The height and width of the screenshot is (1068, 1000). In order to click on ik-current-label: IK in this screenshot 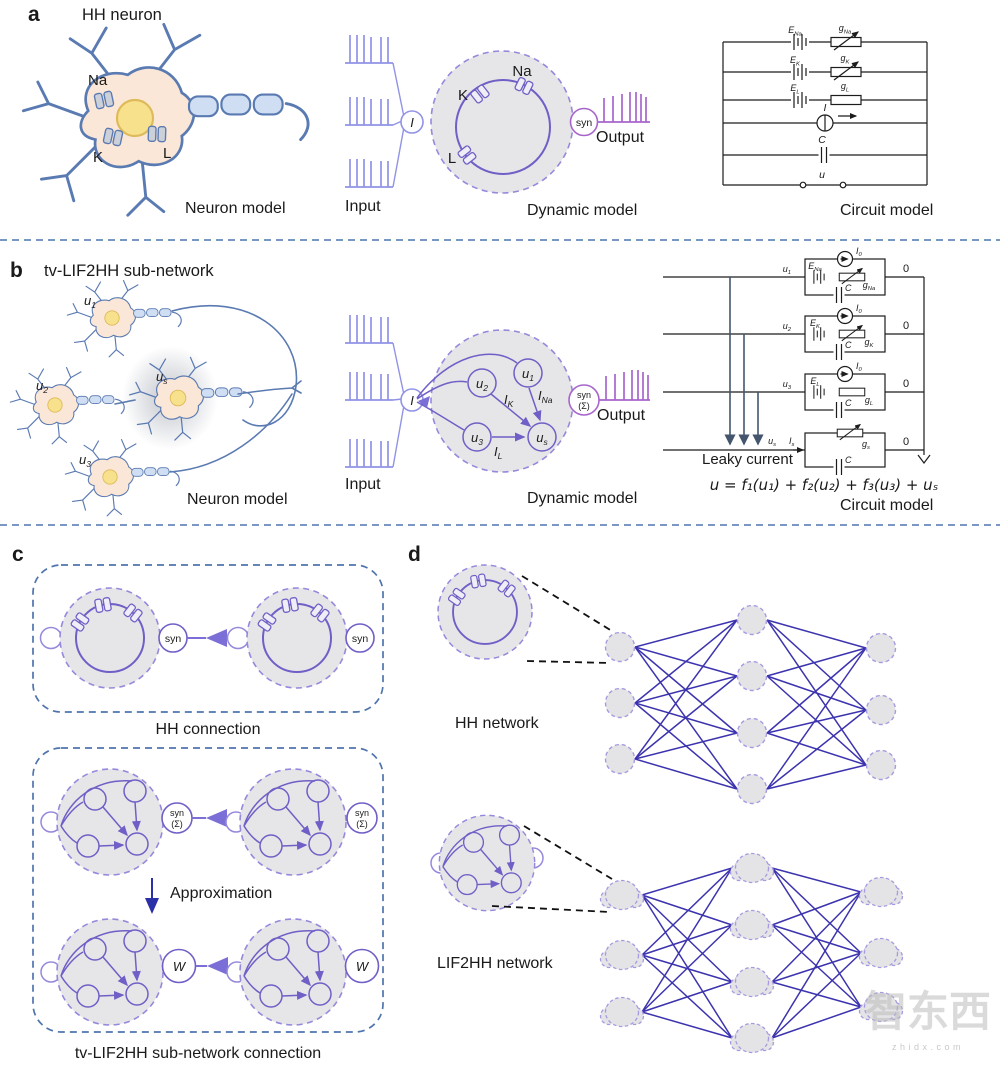, I will do `click(509, 400)`.